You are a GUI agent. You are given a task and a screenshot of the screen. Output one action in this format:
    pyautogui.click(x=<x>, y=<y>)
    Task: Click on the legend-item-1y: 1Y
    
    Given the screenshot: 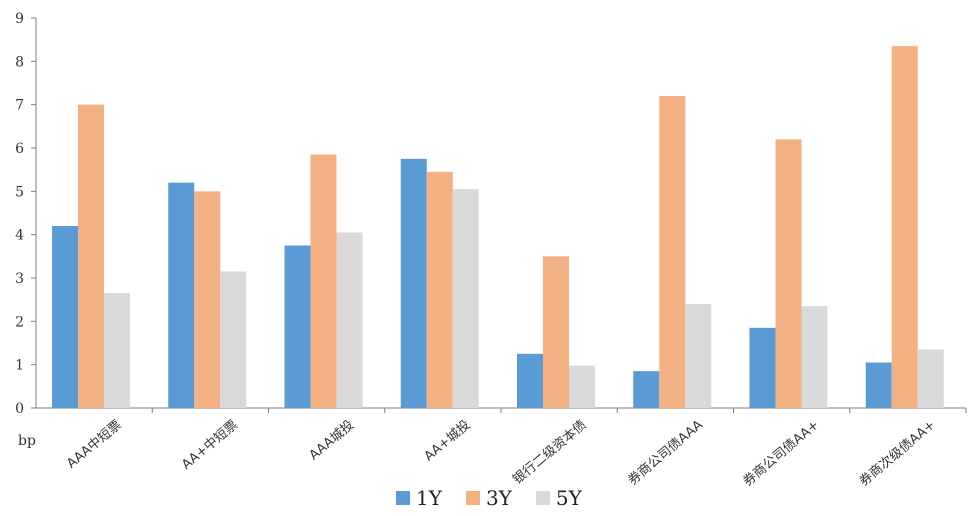 What is the action you would take?
    pyautogui.click(x=419, y=498)
    